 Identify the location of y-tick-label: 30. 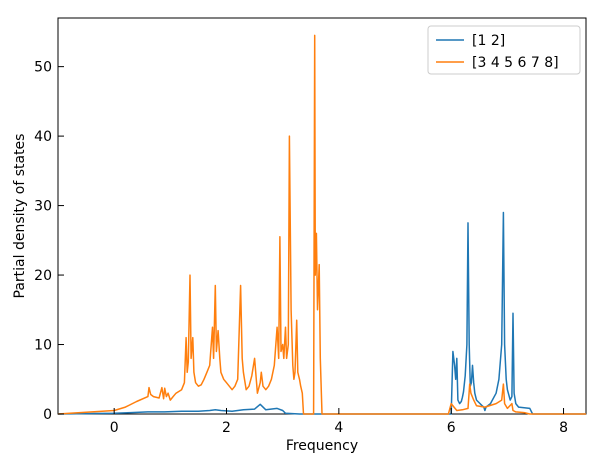
(43, 207).